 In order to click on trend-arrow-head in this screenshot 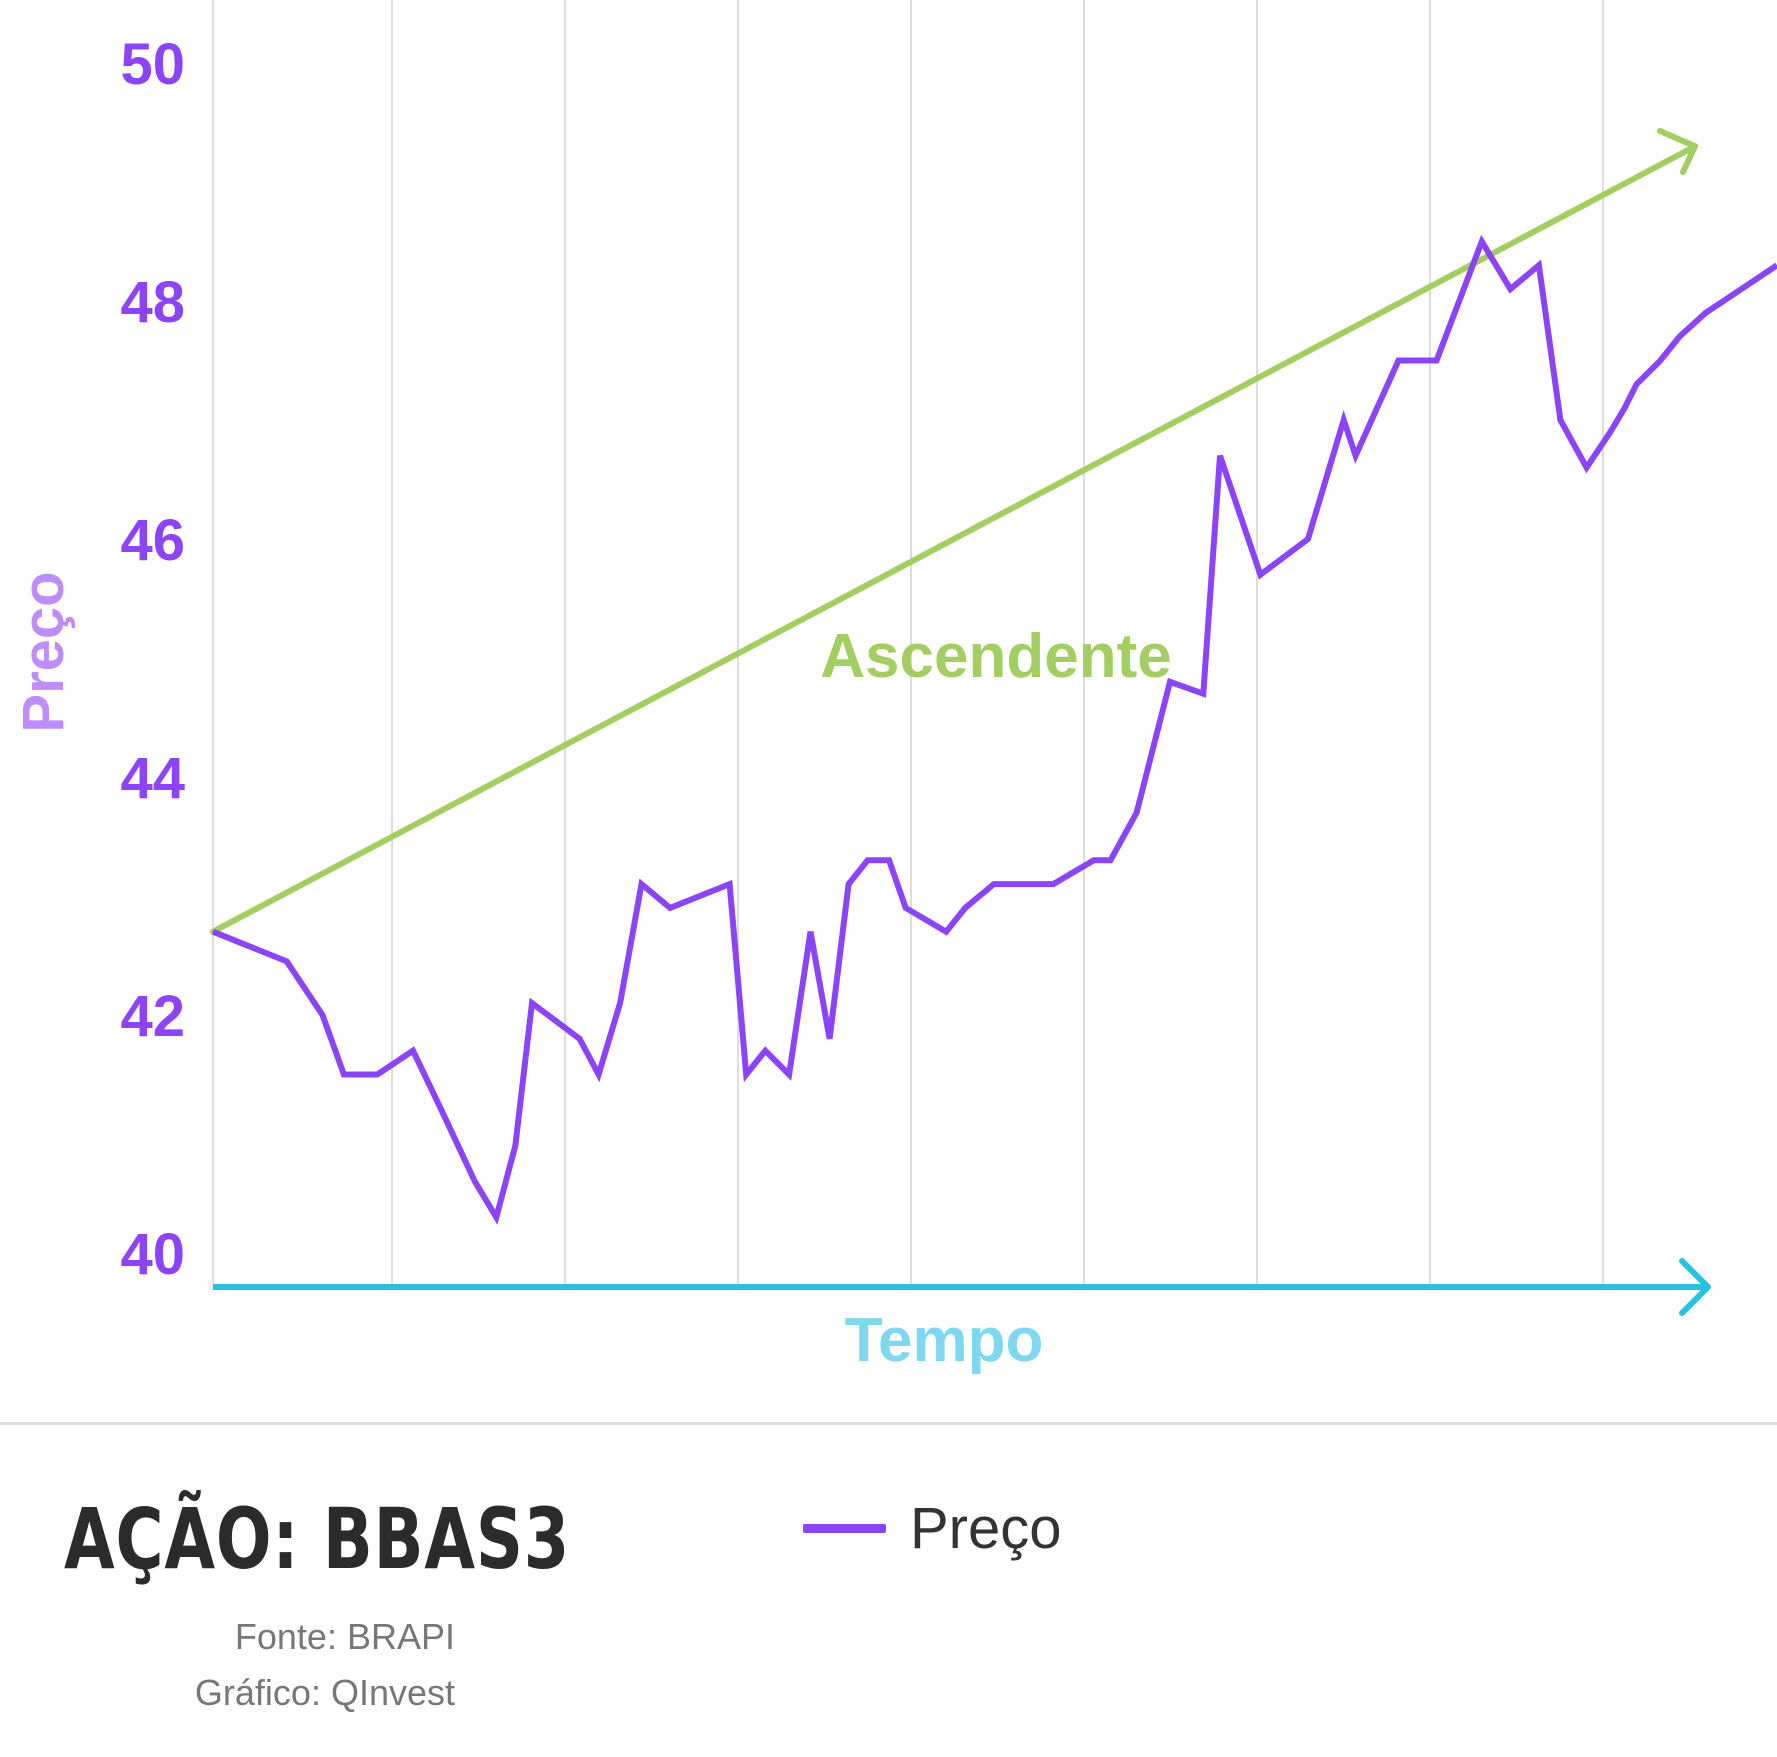, I will do `click(1677, 151)`.